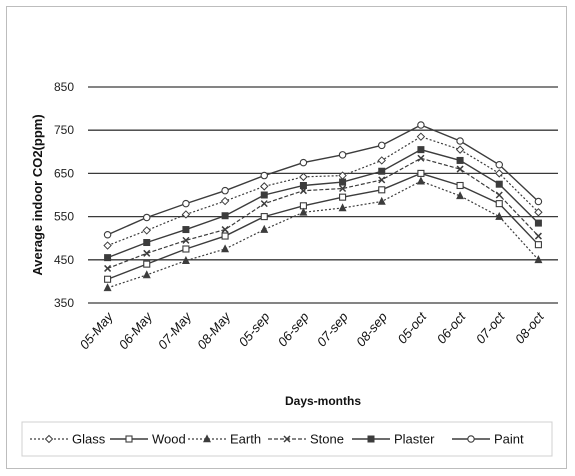  Describe the element at coordinates (64, 217) in the screenshot. I see `y-tick-label: 550` at that location.